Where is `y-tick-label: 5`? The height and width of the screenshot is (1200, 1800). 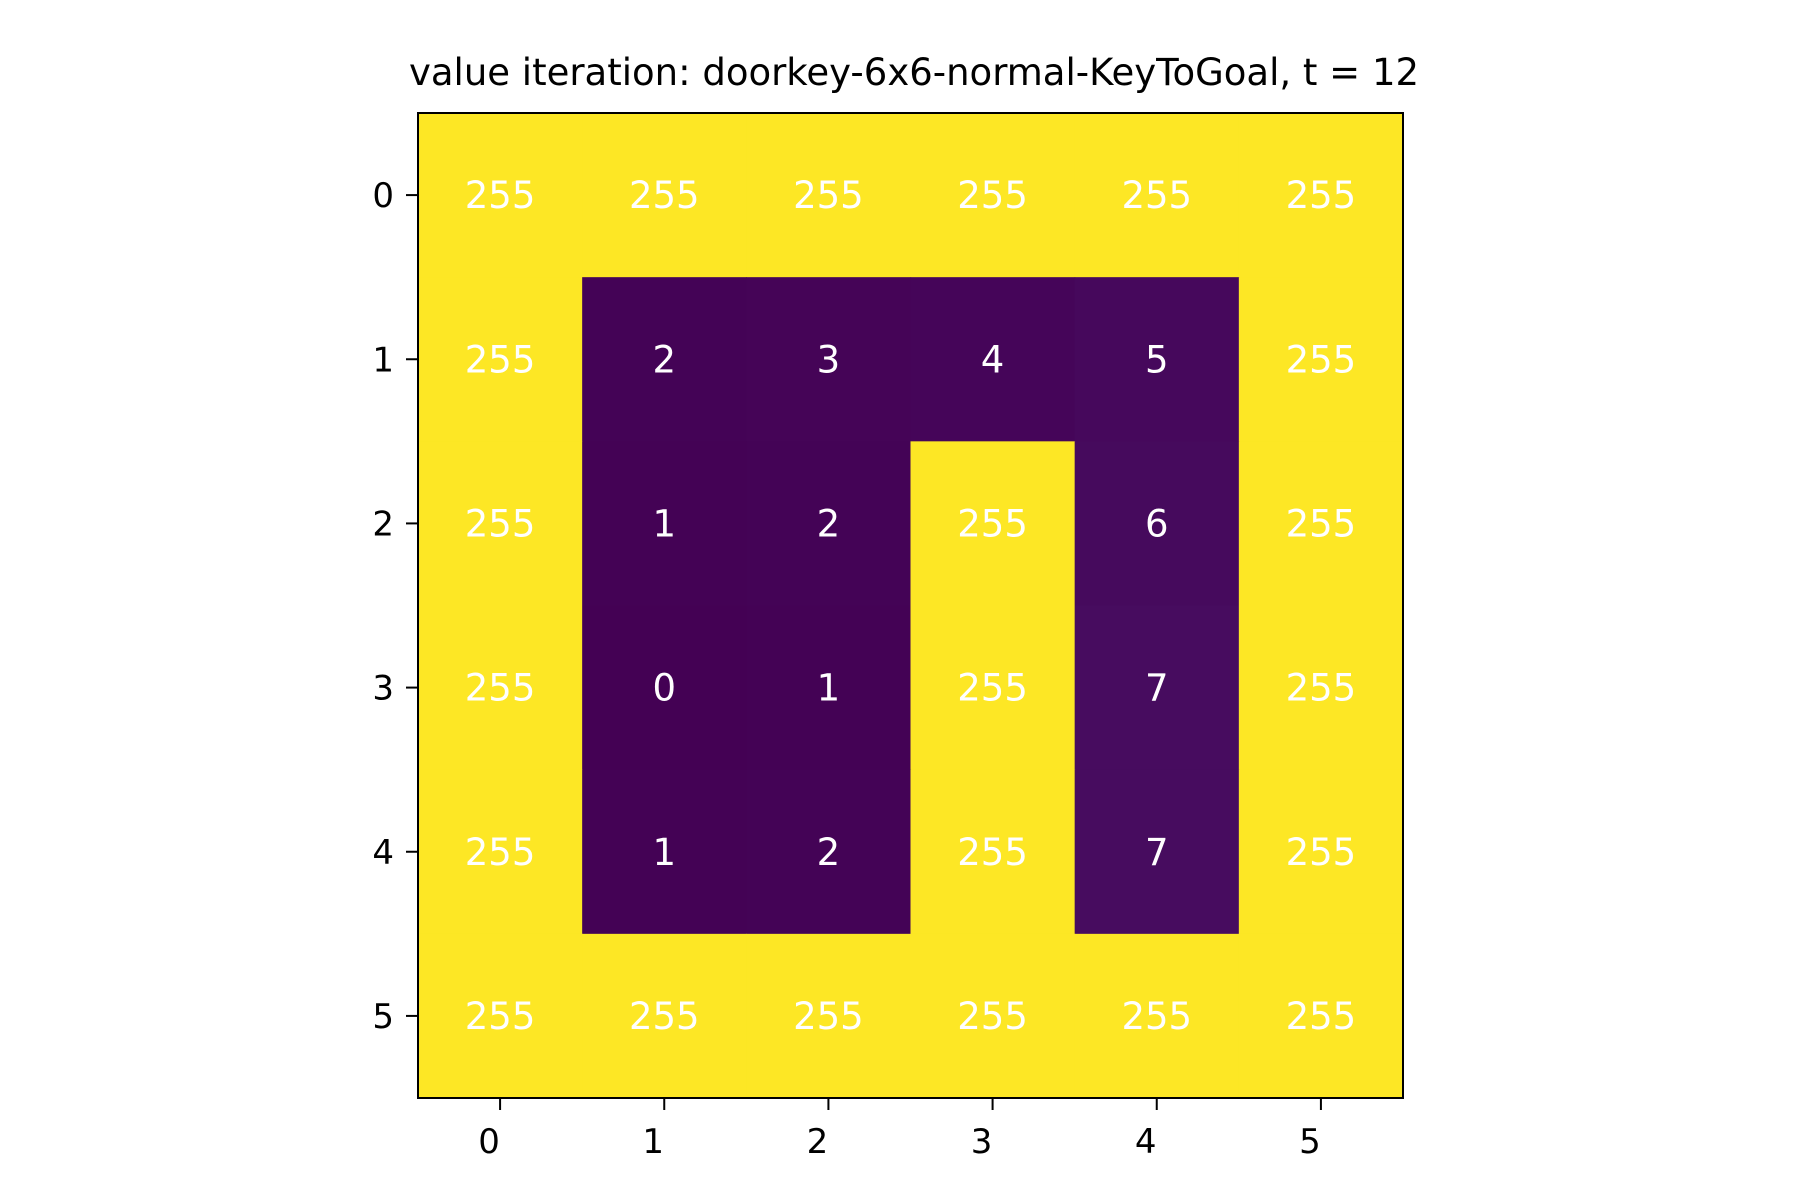 y-tick-label: 5 is located at coordinates (383, 1017).